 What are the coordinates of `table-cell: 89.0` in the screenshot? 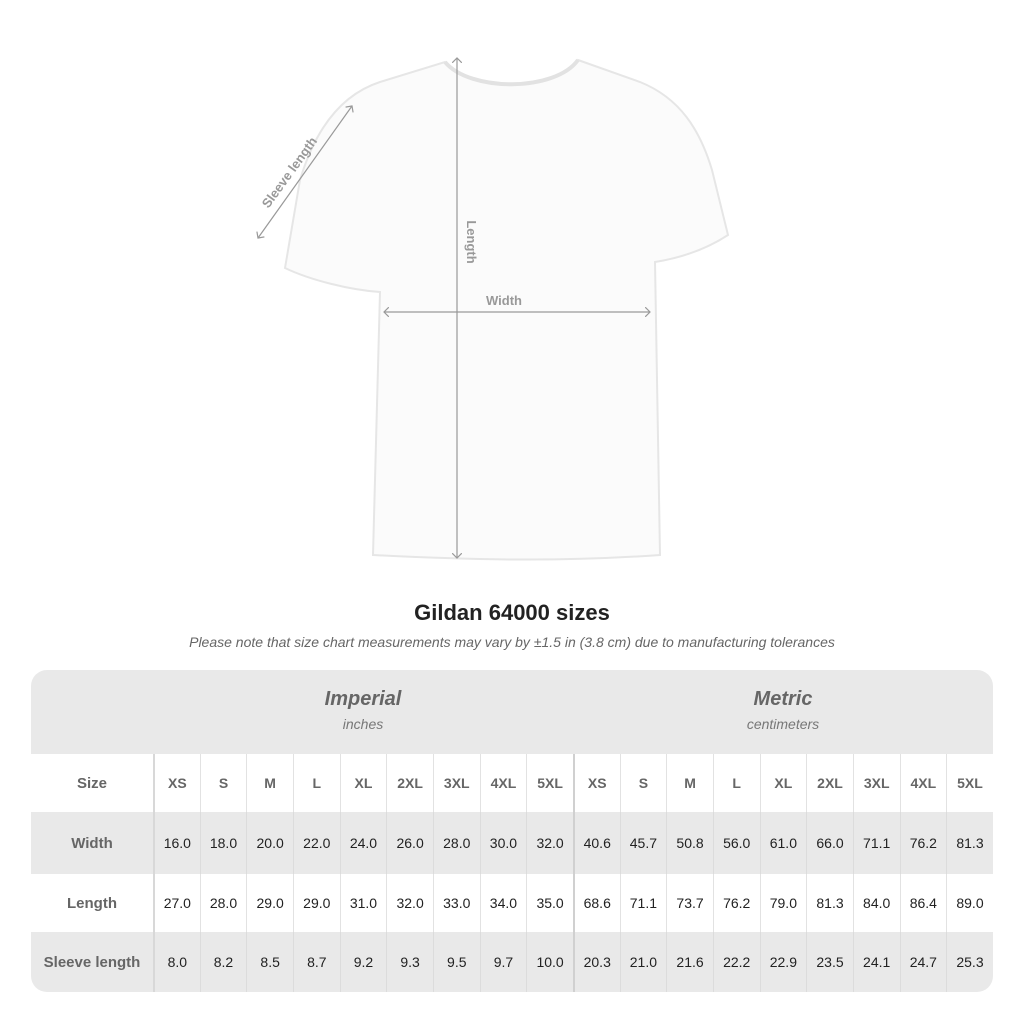 It's located at (969, 903).